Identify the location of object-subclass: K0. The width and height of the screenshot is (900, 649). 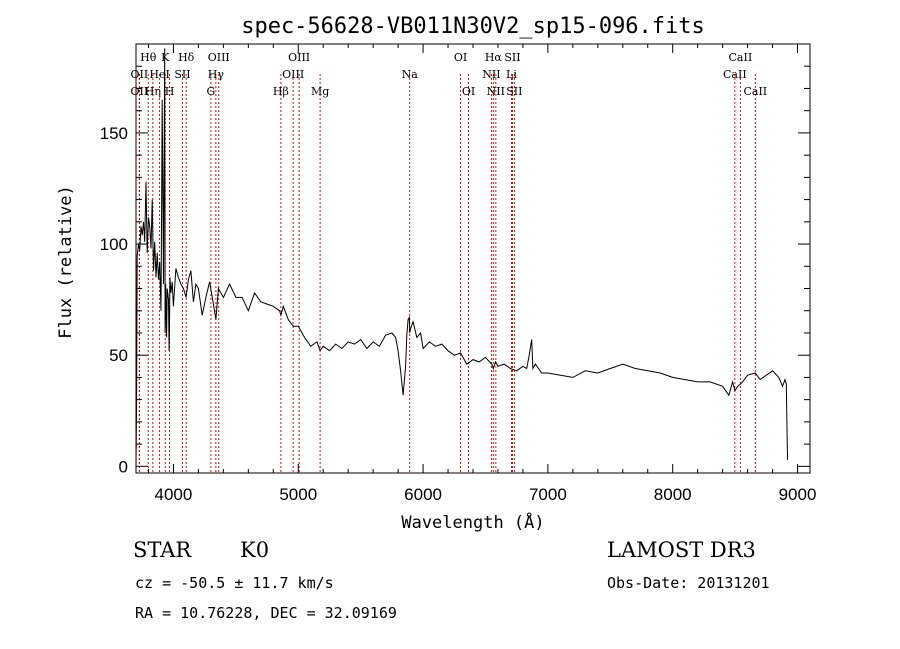
(255, 550).